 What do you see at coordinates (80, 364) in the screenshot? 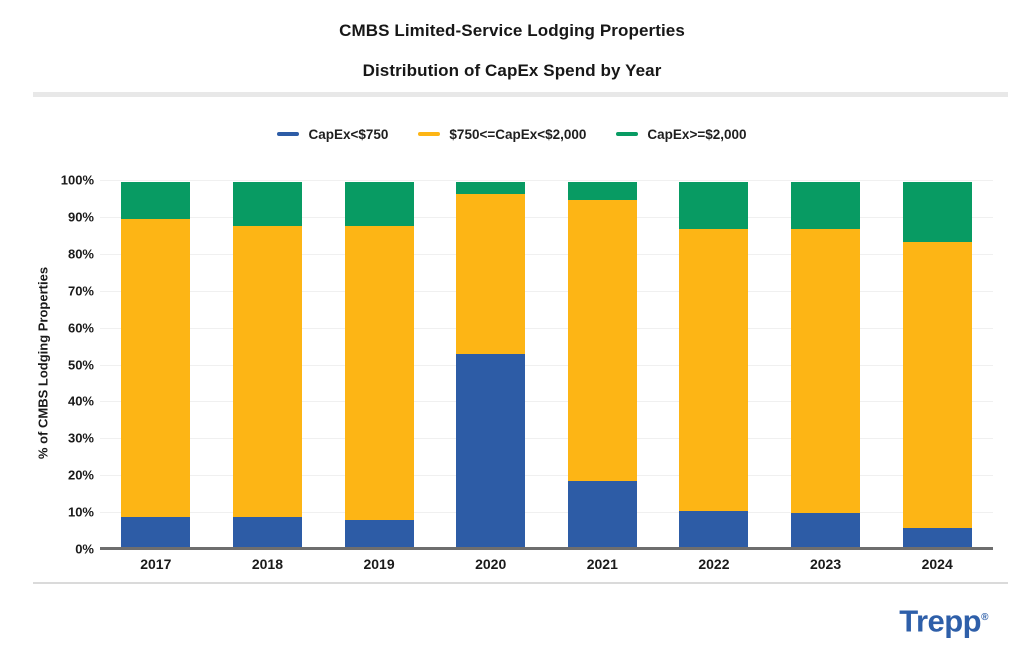
I see `y-tick-label-50: 50%` at bounding box center [80, 364].